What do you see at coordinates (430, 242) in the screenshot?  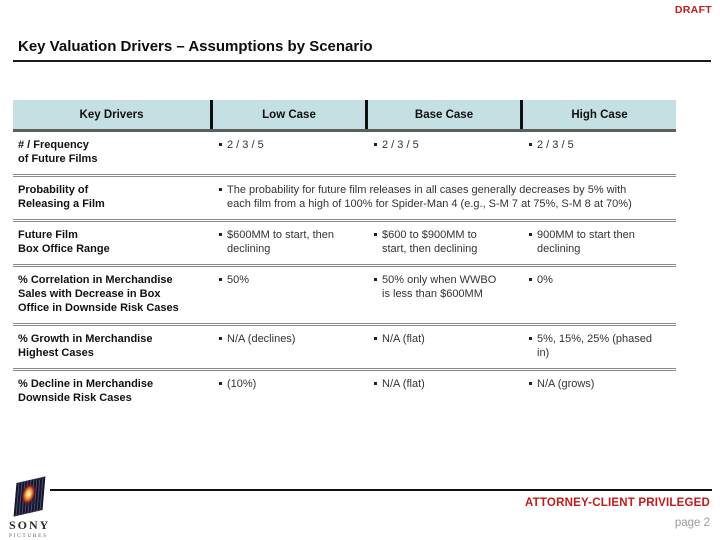 I see `cell-text: $600 to $900MM to start, then declining` at bounding box center [430, 242].